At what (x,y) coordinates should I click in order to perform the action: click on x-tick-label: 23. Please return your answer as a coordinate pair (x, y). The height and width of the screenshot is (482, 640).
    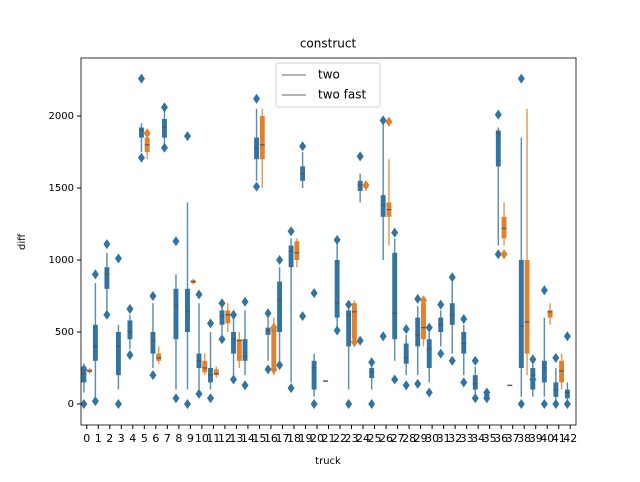
    Looking at the image, I should click on (352, 438).